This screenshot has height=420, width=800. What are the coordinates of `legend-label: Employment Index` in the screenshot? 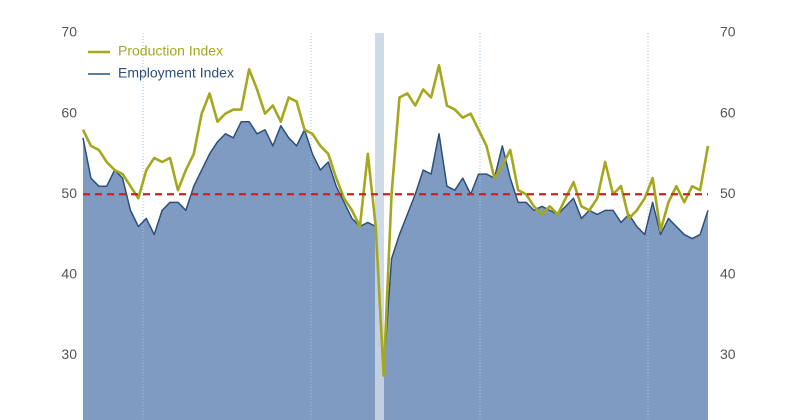 It's located at (176, 73).